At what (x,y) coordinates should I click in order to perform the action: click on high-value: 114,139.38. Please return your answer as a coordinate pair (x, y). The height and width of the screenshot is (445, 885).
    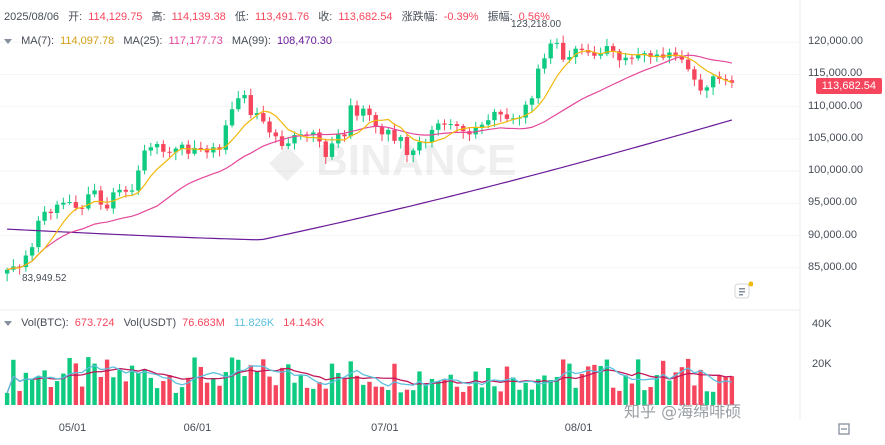
    Looking at the image, I should click on (198, 17).